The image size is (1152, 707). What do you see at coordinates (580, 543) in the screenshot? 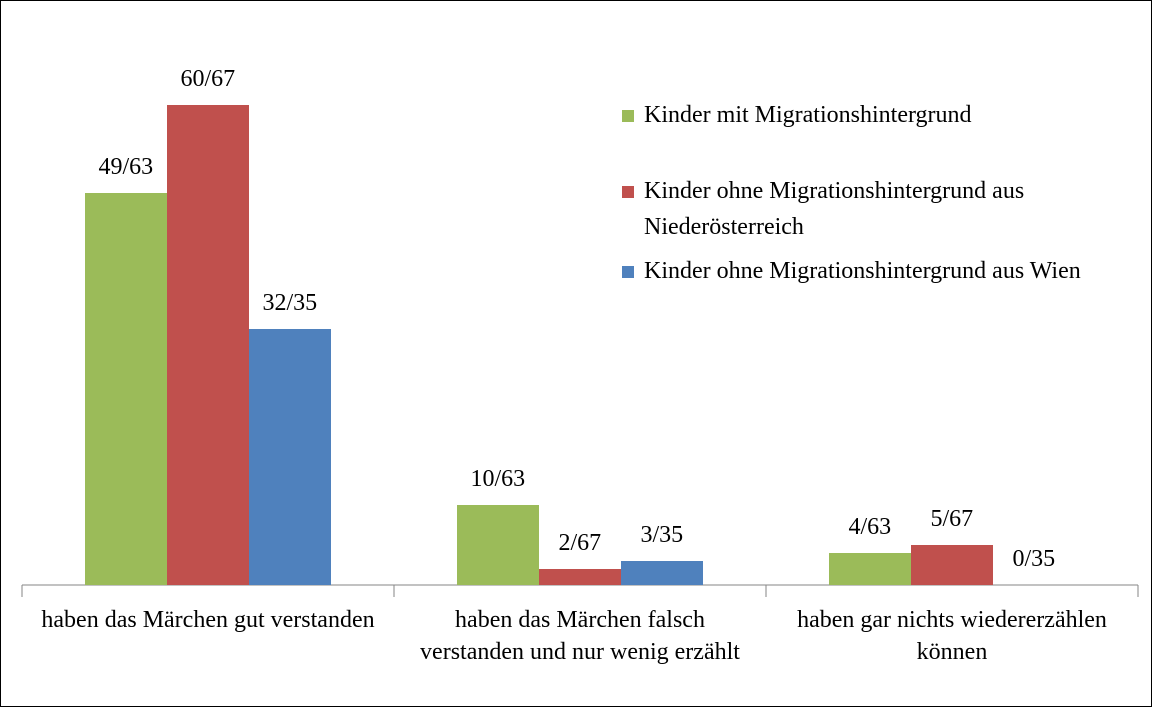
I see `data-label: 2/67` at bounding box center [580, 543].